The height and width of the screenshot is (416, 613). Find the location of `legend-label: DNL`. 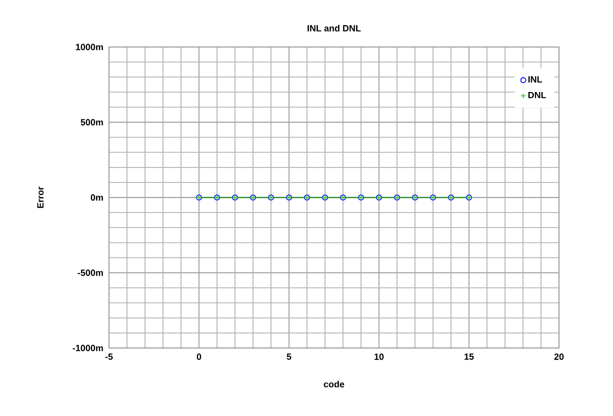

legend-label: DNL is located at coordinates (537, 95).